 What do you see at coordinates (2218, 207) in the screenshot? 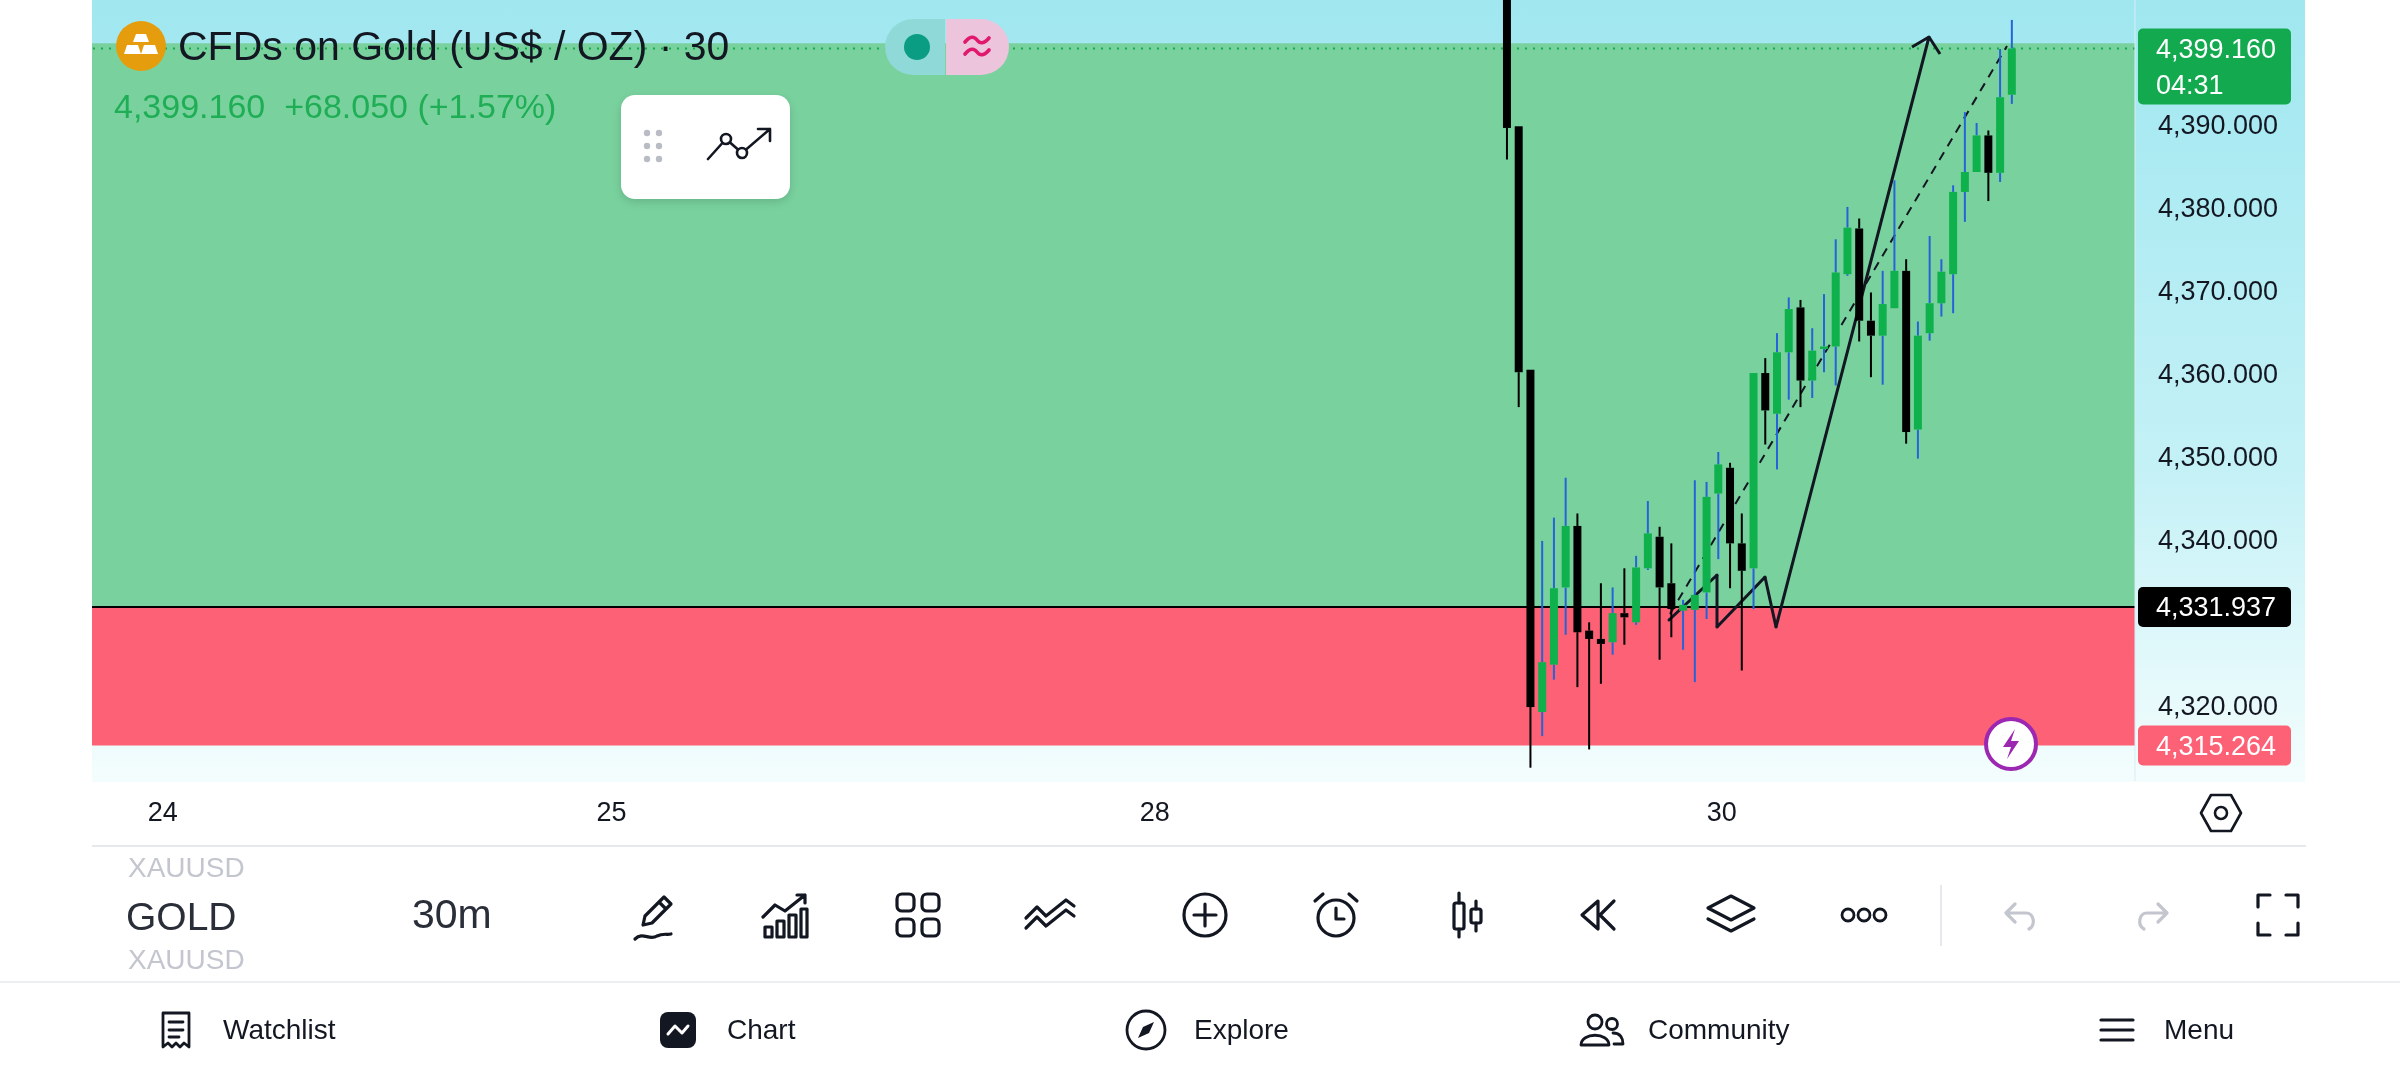
I see `y-tick-label: 4,380.000` at bounding box center [2218, 207].